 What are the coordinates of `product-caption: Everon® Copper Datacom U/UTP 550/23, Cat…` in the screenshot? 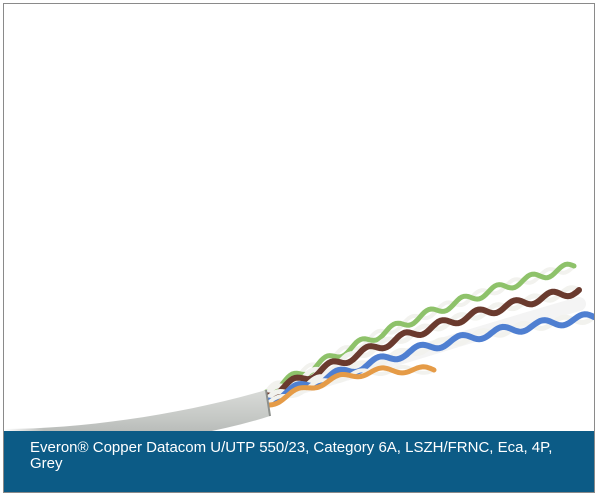 It's located at (291, 455).